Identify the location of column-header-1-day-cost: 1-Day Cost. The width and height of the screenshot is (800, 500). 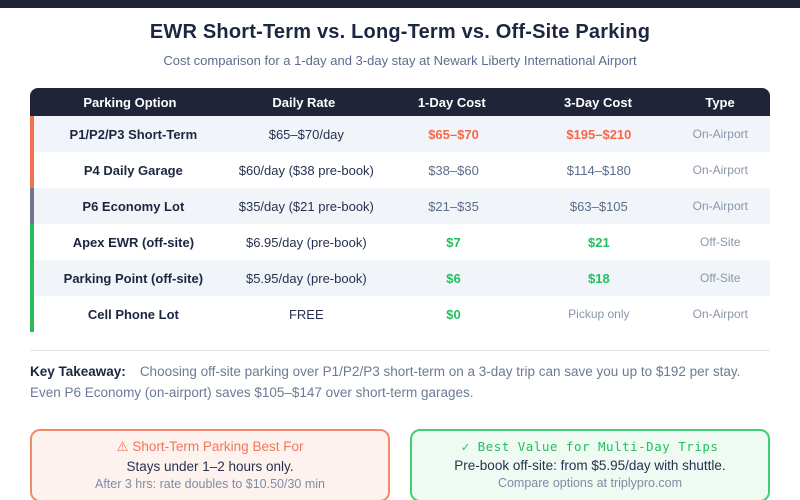
(451, 102).